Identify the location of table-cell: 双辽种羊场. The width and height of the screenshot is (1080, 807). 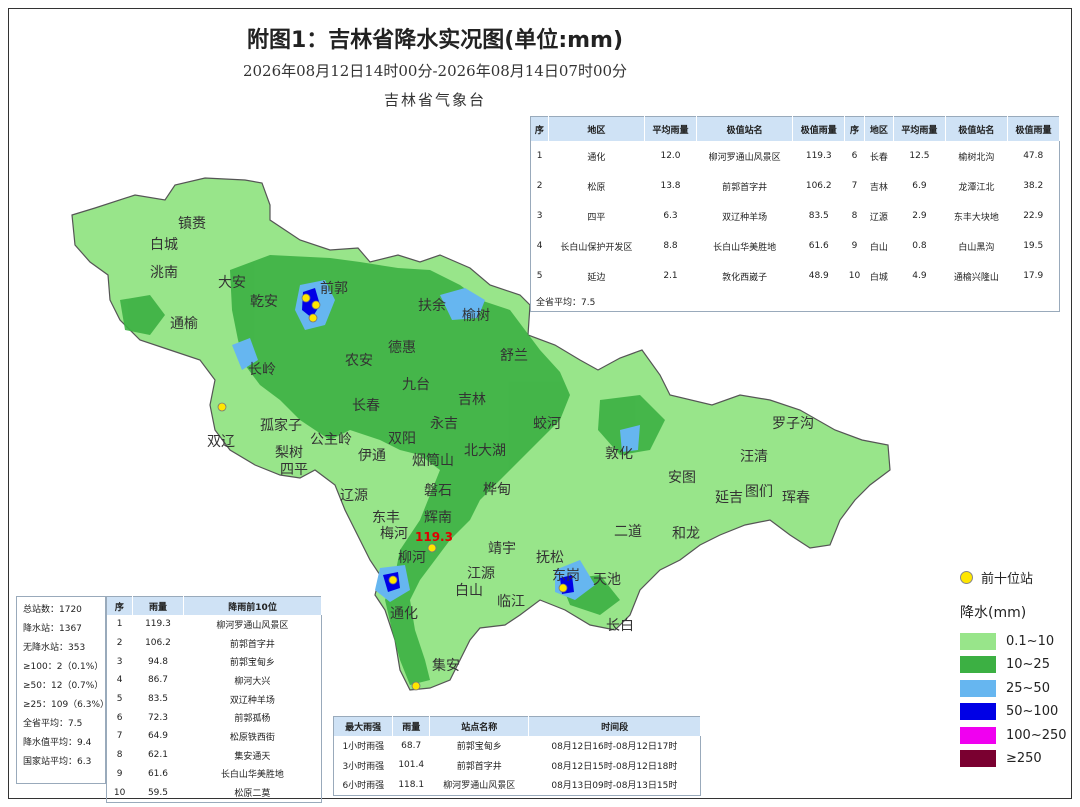
(252, 700).